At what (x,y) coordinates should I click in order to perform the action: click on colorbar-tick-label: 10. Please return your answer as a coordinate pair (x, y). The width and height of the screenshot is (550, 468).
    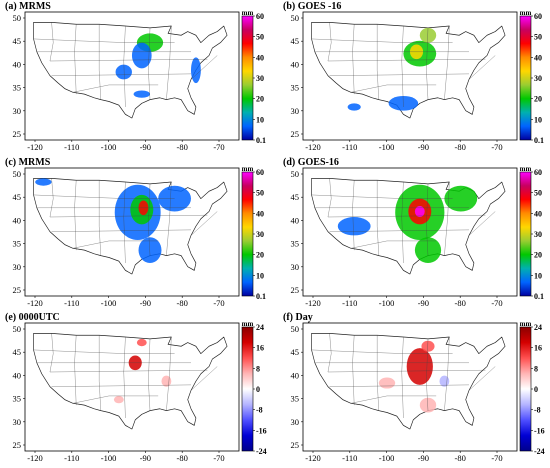
    Looking at the image, I should click on (260, 119).